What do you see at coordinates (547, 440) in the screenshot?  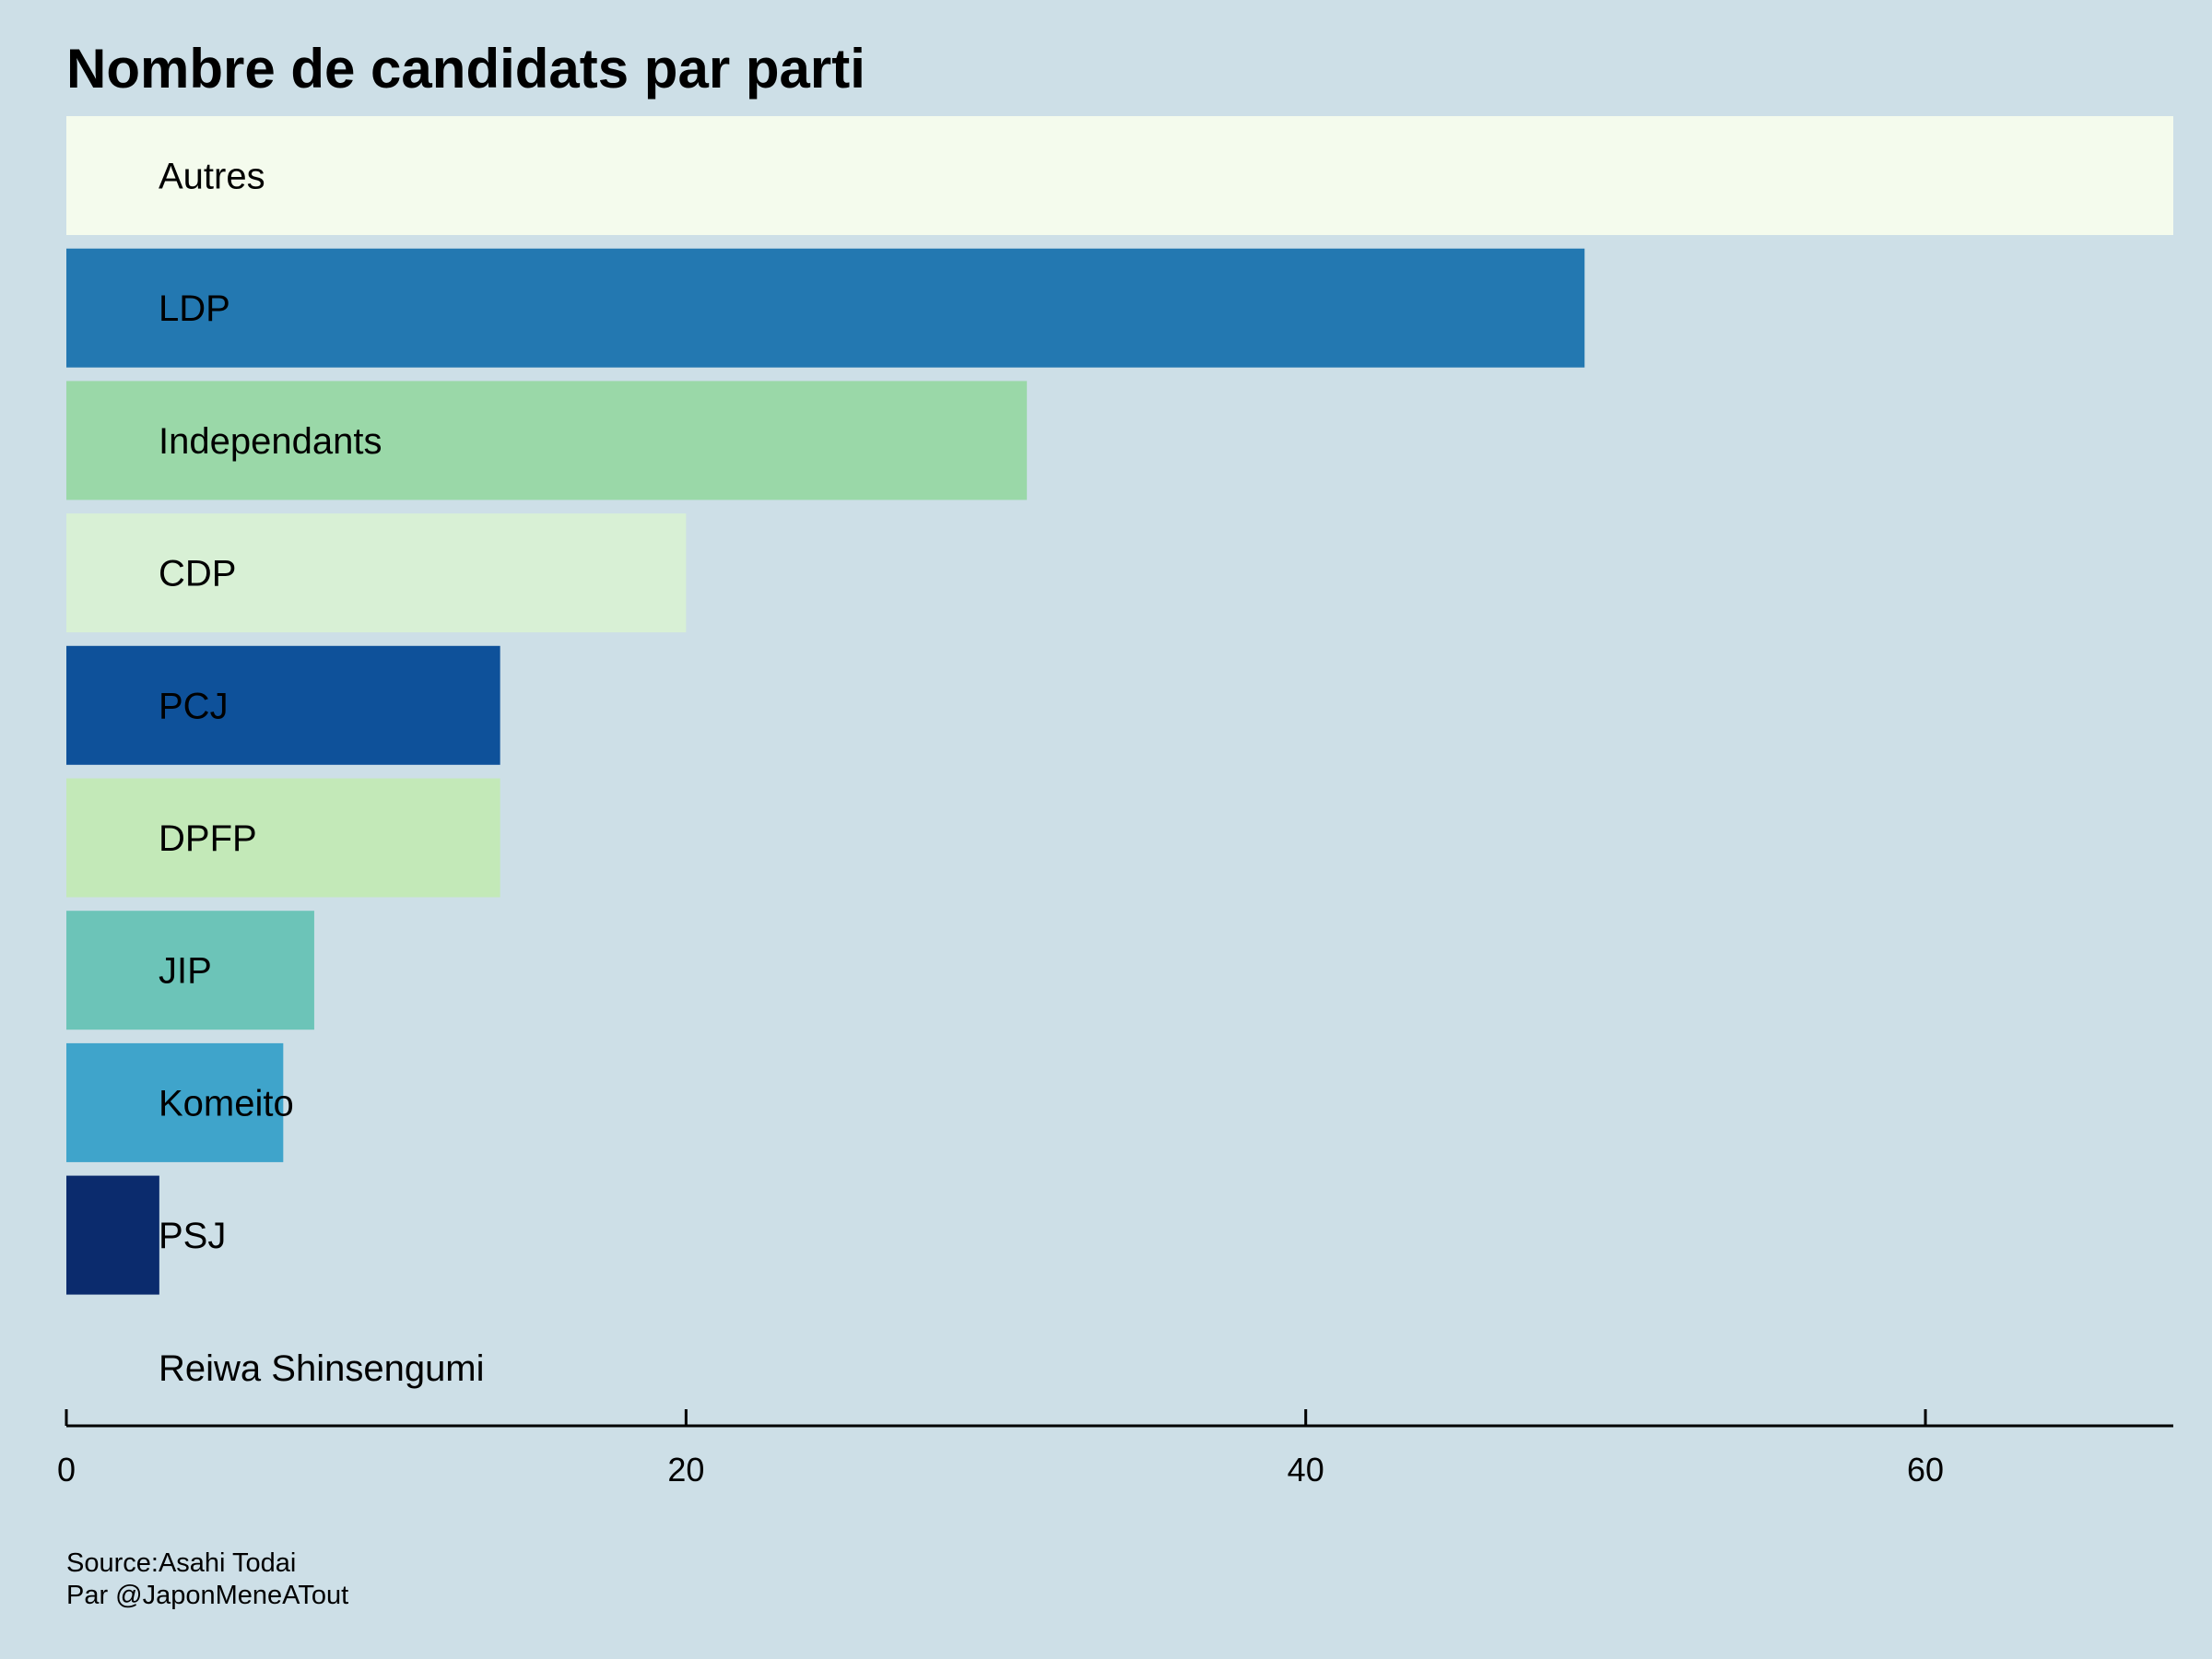 I see `bar-independants` at bounding box center [547, 440].